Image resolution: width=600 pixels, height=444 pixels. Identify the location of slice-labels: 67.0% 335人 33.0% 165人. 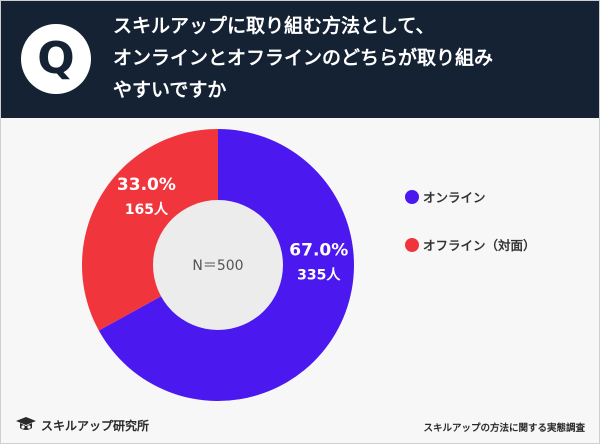
(232, 229).